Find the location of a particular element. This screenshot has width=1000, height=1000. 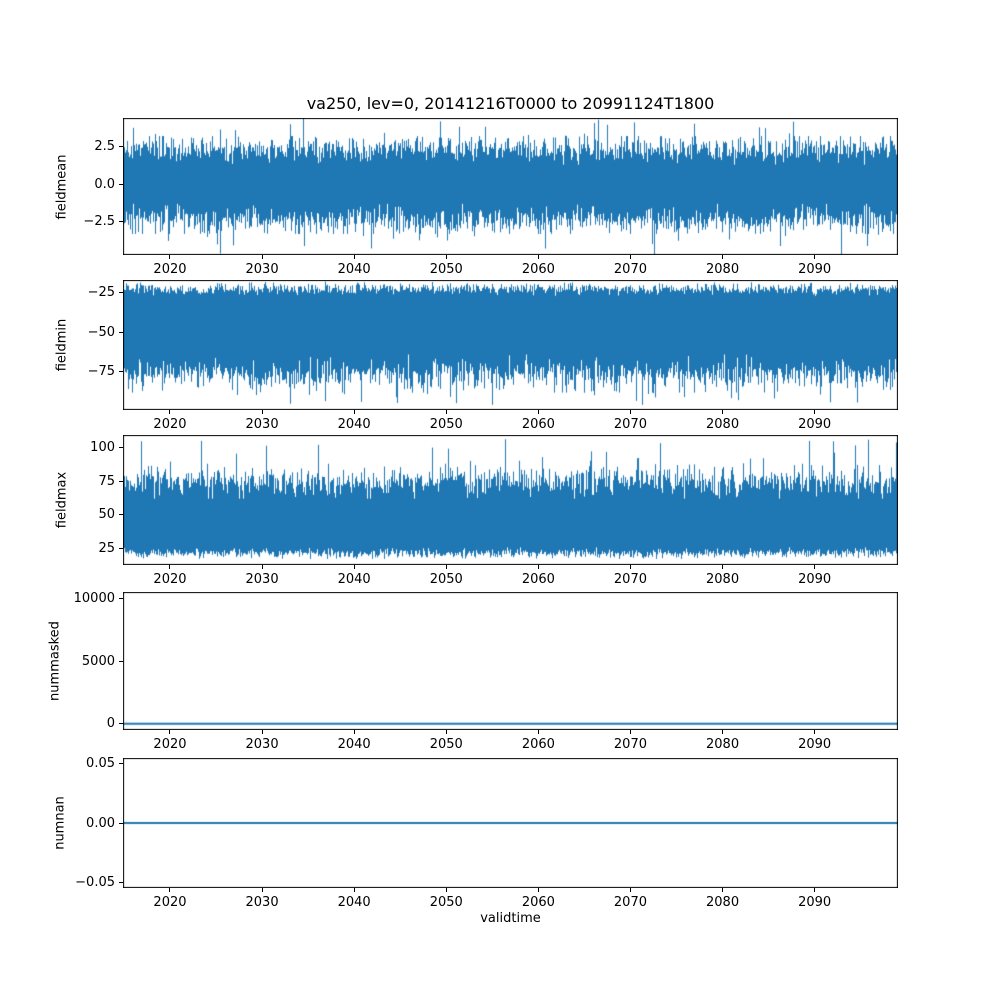

subplot-fieldmax is located at coordinates (510, 500).